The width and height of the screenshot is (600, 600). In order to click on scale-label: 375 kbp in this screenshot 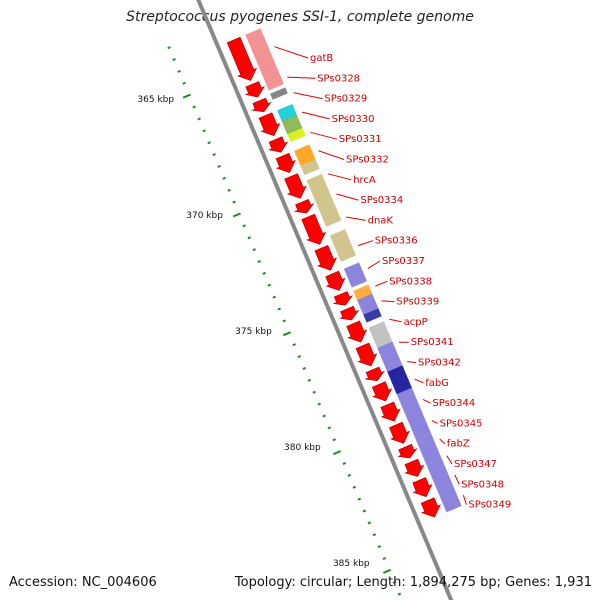, I will do `click(253, 332)`.